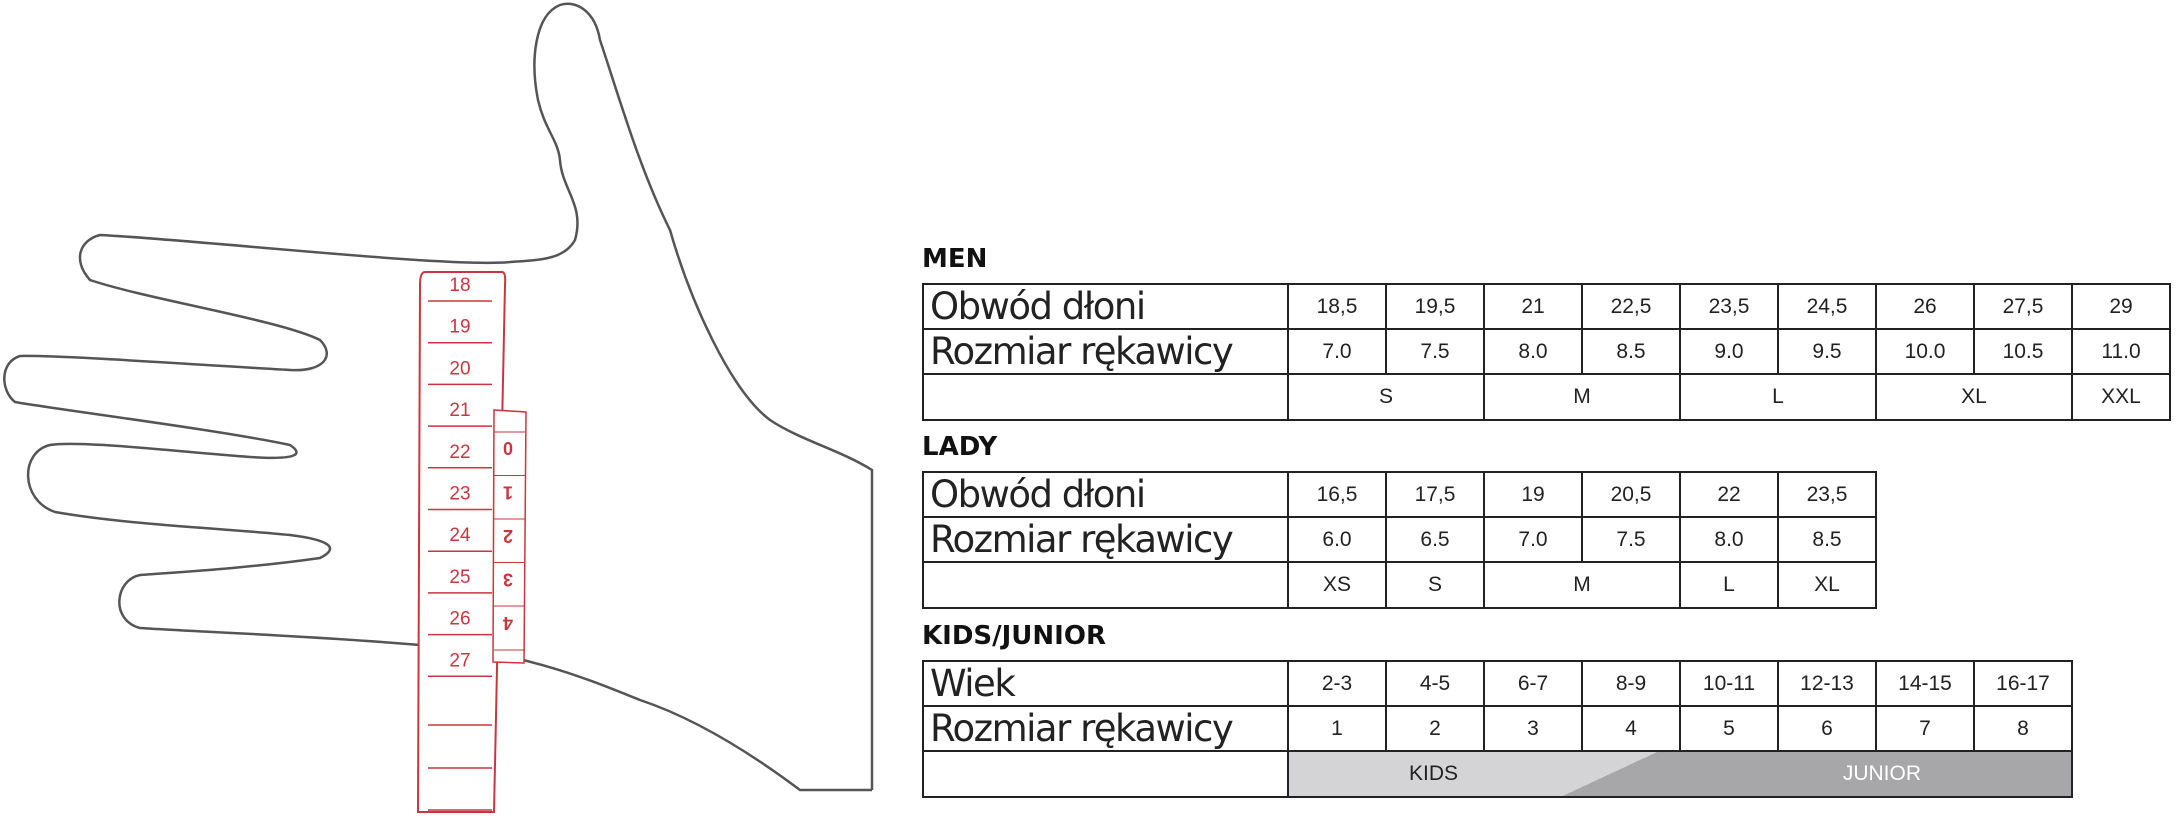 This screenshot has width=2177, height=820. What do you see at coordinates (1925, 683) in the screenshot?
I see `cell: 14-15` at bounding box center [1925, 683].